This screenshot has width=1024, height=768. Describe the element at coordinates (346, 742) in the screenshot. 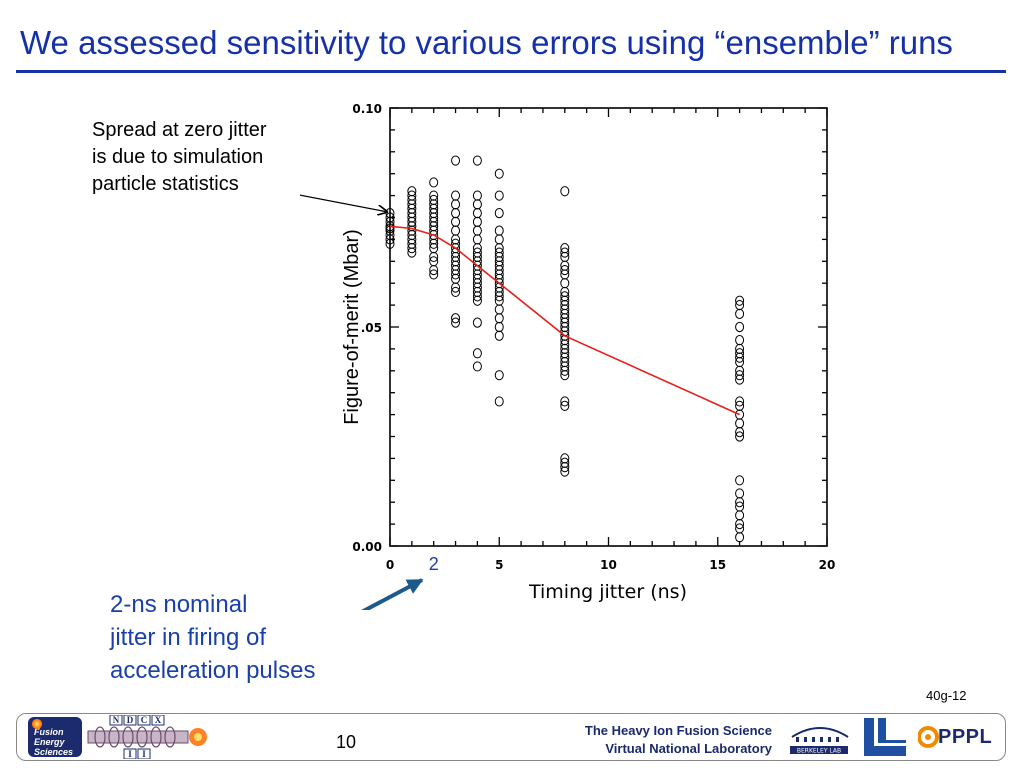

I see `page-number: 10` at that location.